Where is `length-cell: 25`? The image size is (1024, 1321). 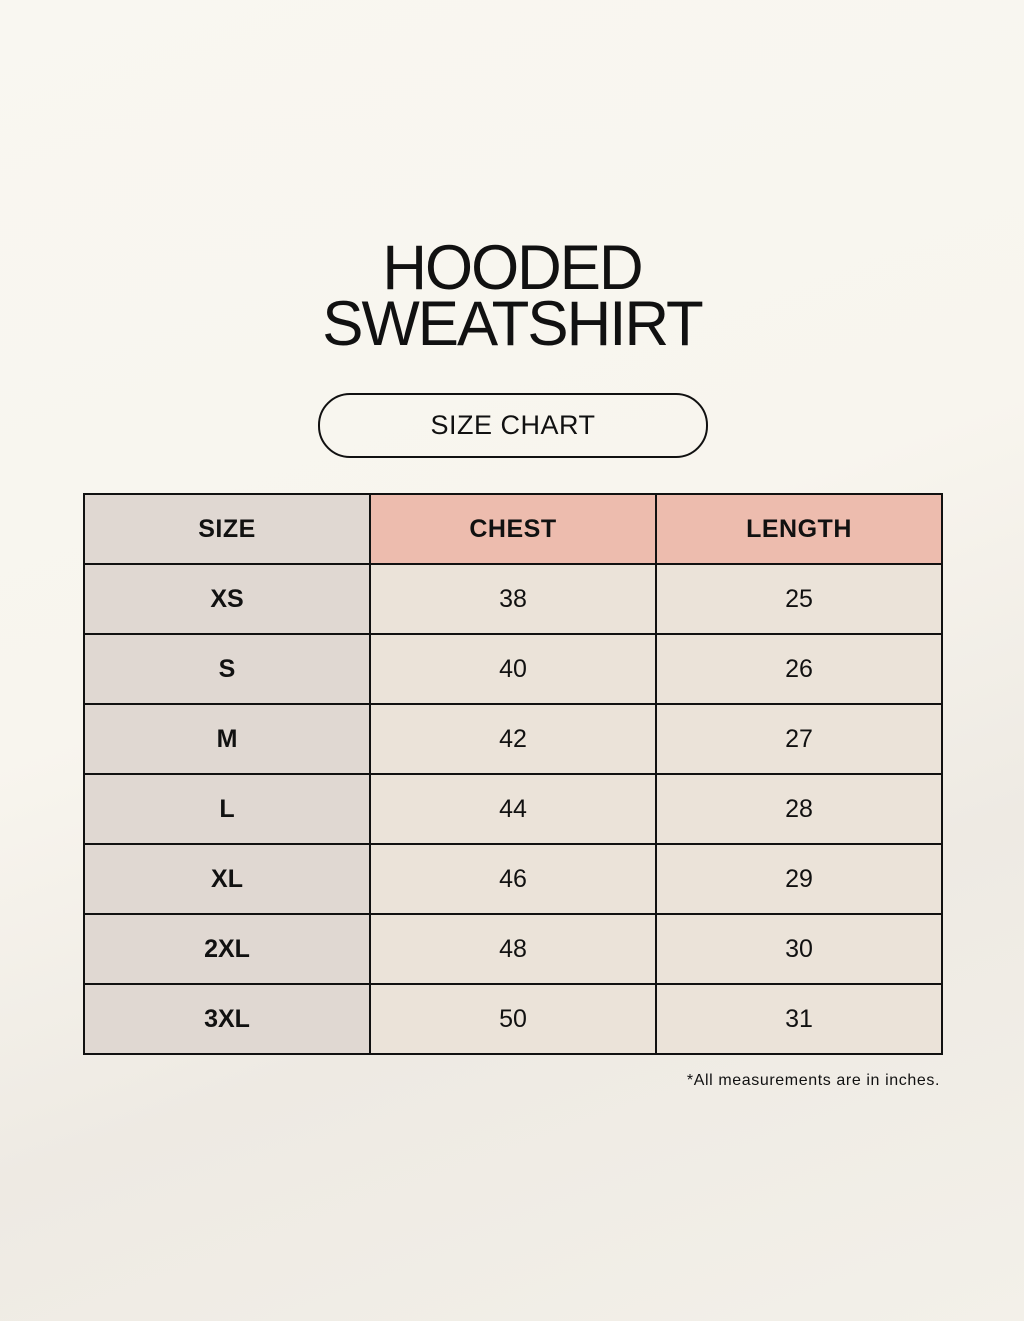
length-cell: 25 is located at coordinates (799, 599).